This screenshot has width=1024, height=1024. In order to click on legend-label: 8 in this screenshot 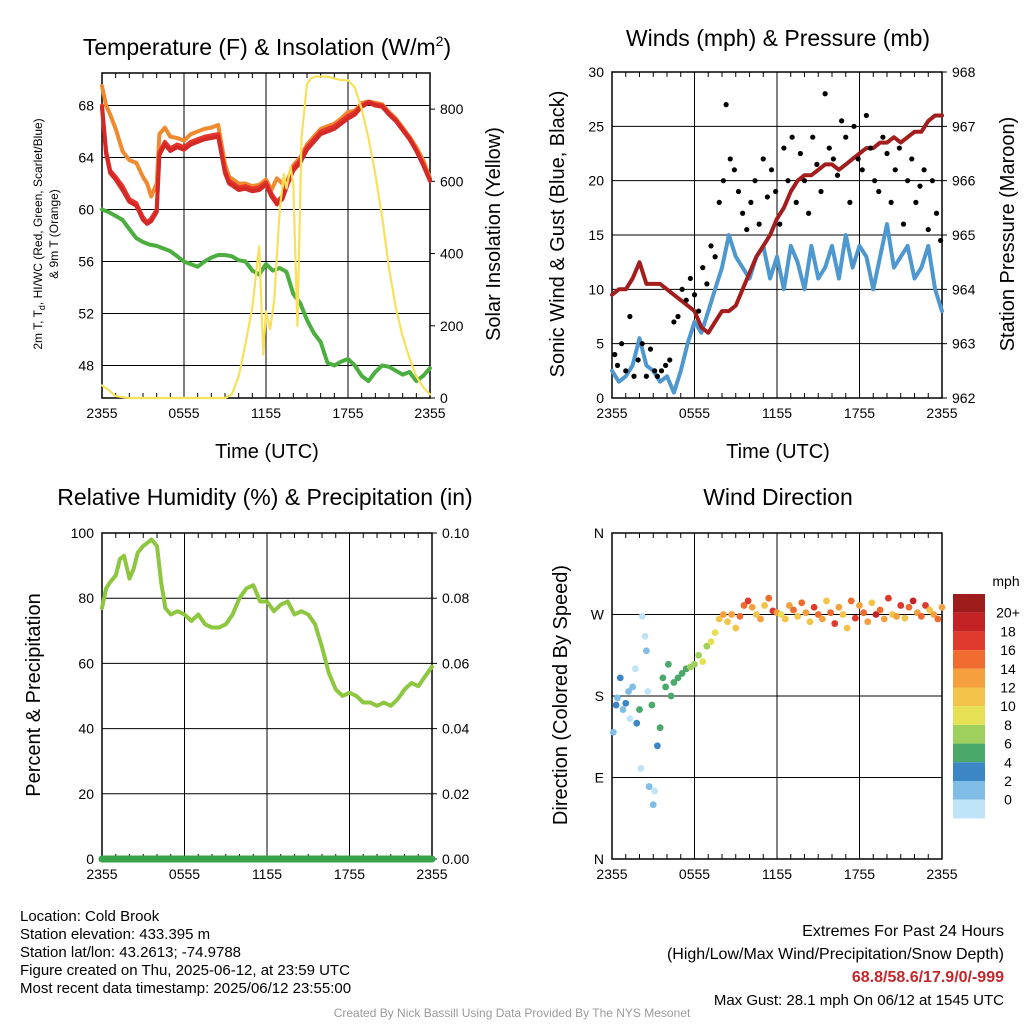, I will do `click(1008, 725)`.